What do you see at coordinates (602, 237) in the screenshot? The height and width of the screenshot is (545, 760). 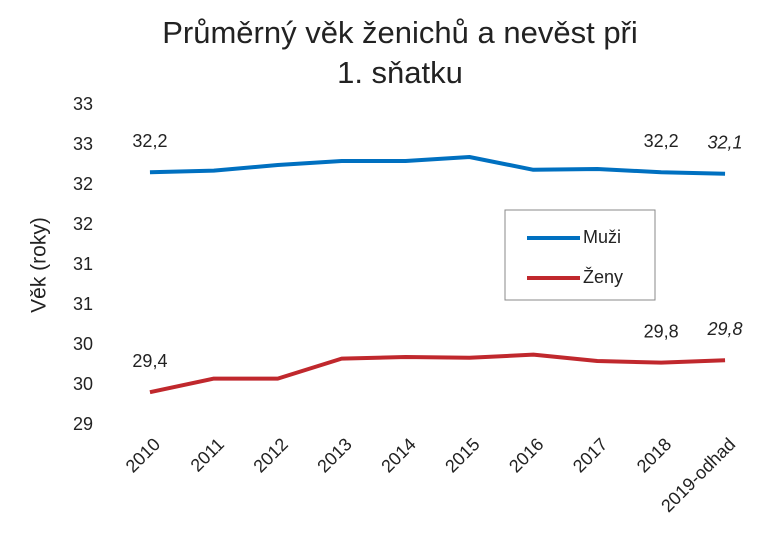 I see `legend-label: Muži` at bounding box center [602, 237].